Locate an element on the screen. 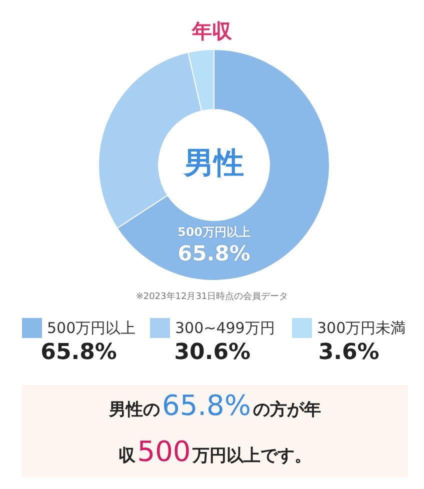 The height and width of the screenshot is (489, 424). slice-label: 500万円以上 is located at coordinates (214, 232).